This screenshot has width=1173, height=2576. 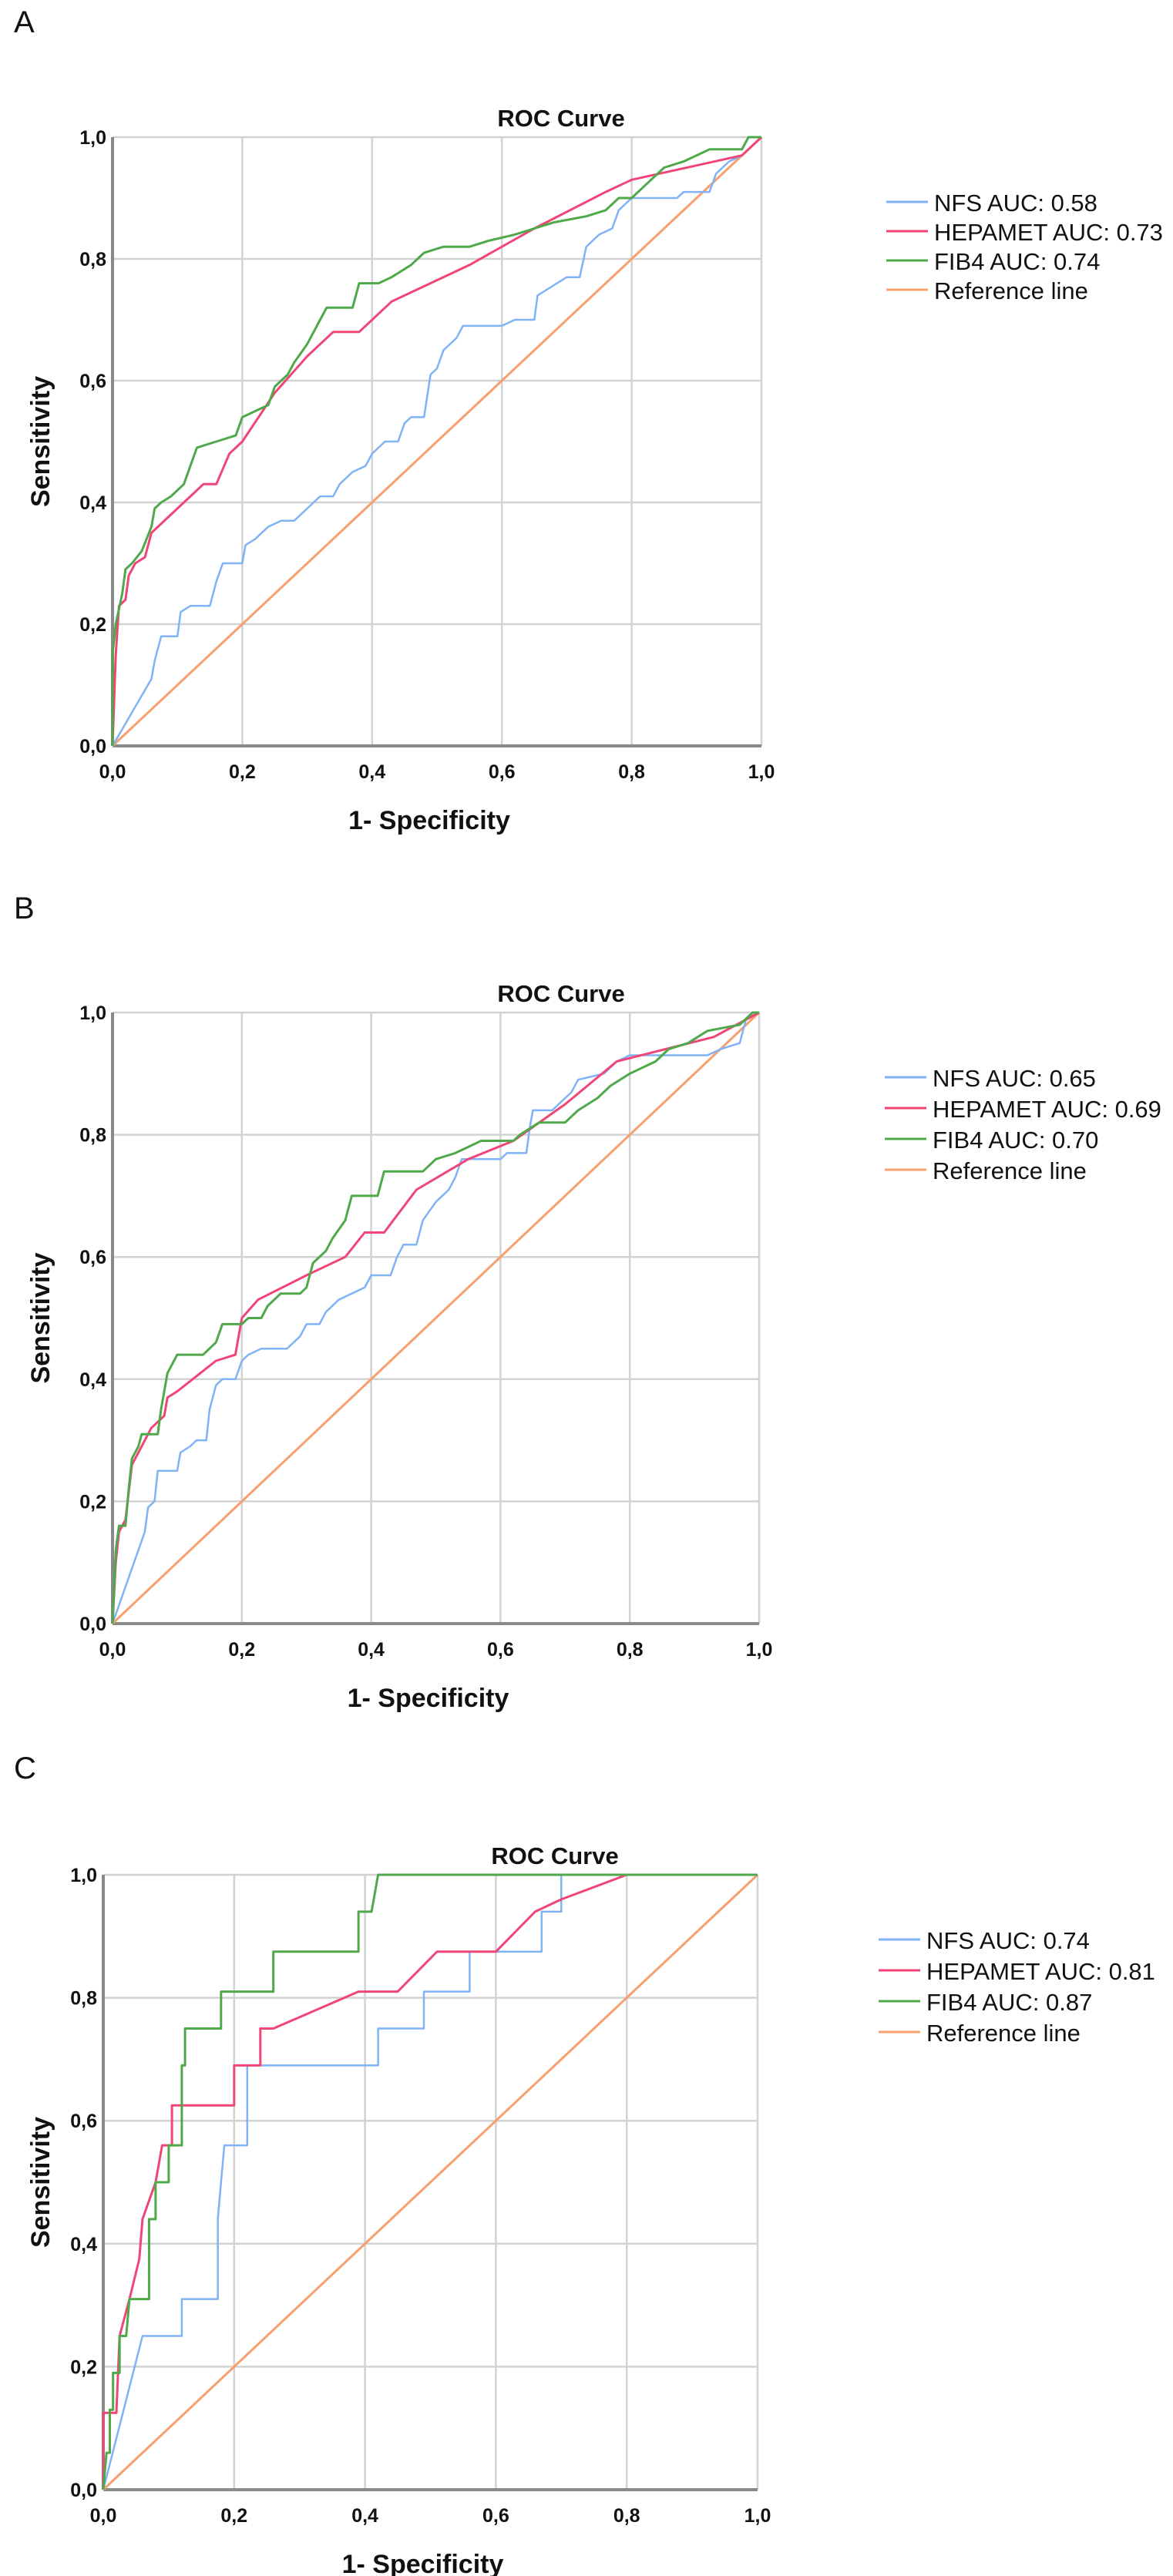 I want to click on legend-label: FIB4 AUC: 0.70, so click(x=1015, y=1140).